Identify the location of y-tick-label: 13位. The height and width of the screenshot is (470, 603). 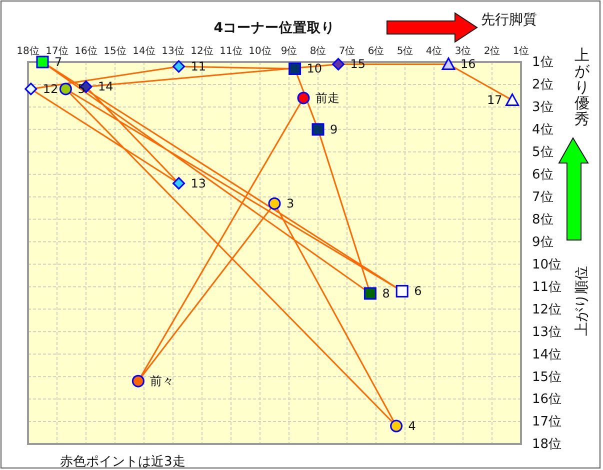
(547, 332).